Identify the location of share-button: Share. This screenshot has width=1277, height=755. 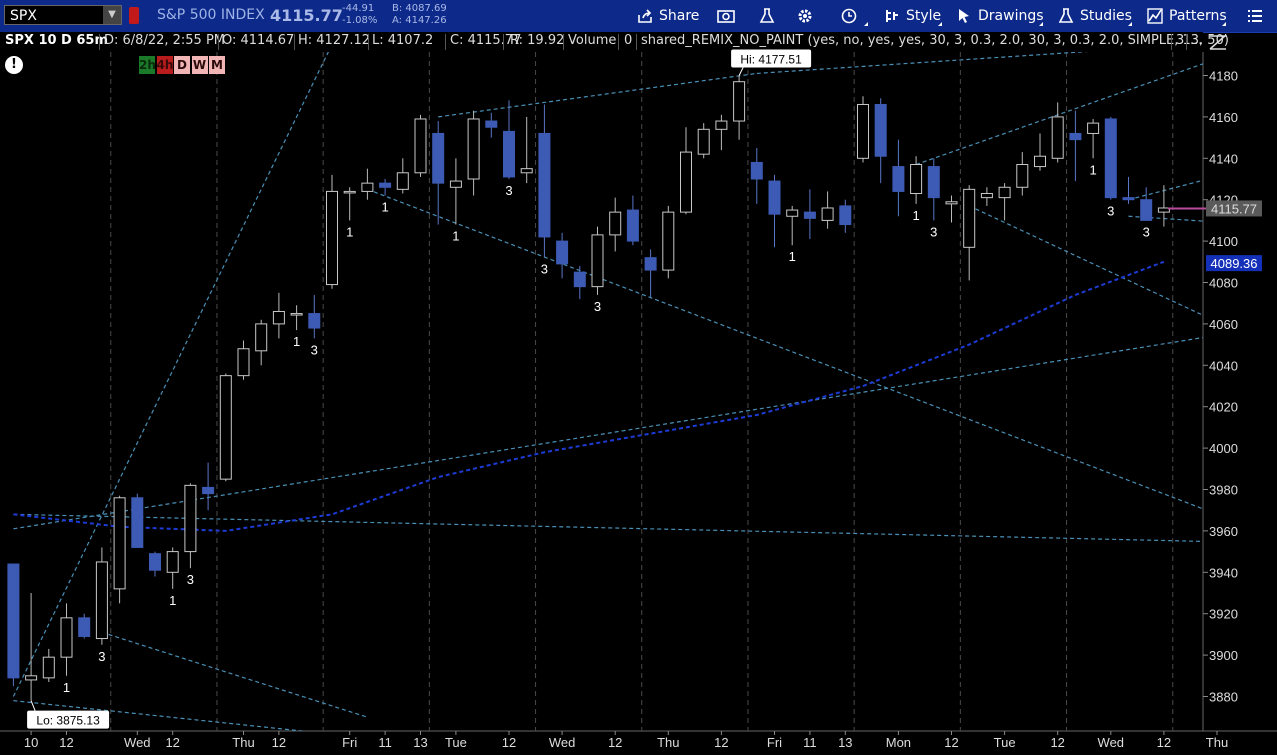
(668, 16).